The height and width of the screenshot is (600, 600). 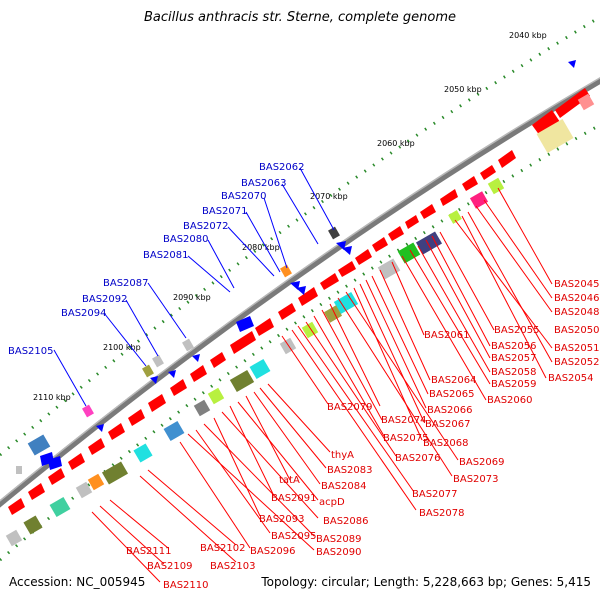 What do you see at coordinates (282, 519) in the screenshot?
I see `gene-label: BAS2093` at bounding box center [282, 519].